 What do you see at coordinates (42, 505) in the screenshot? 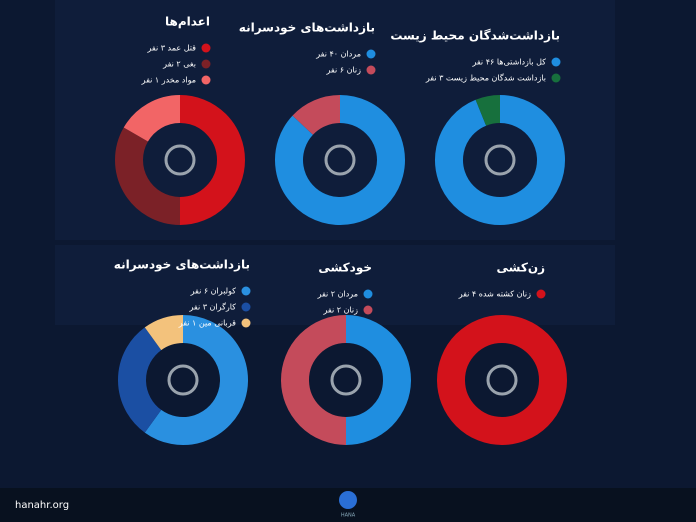
I see `site-url: hanahr.org` at bounding box center [42, 505].